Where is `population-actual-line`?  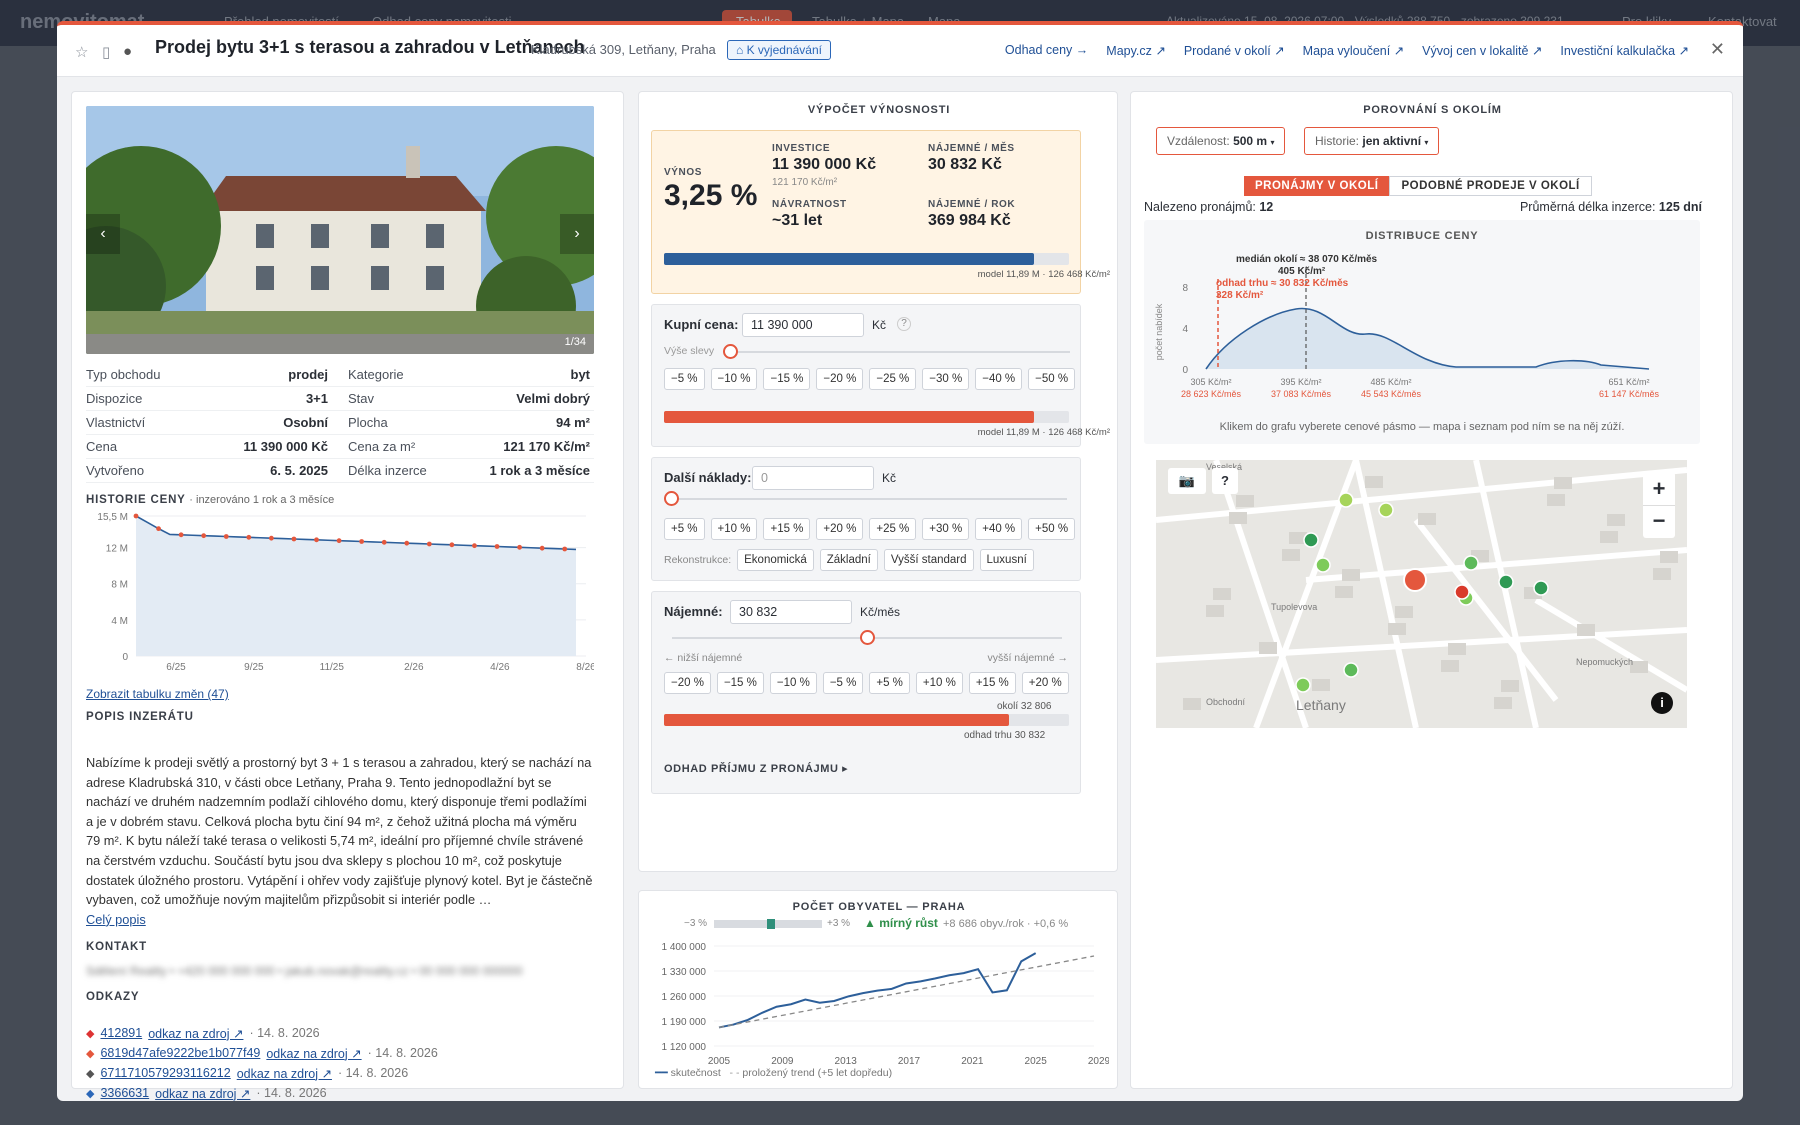 population-actual-line is located at coordinates (877, 990).